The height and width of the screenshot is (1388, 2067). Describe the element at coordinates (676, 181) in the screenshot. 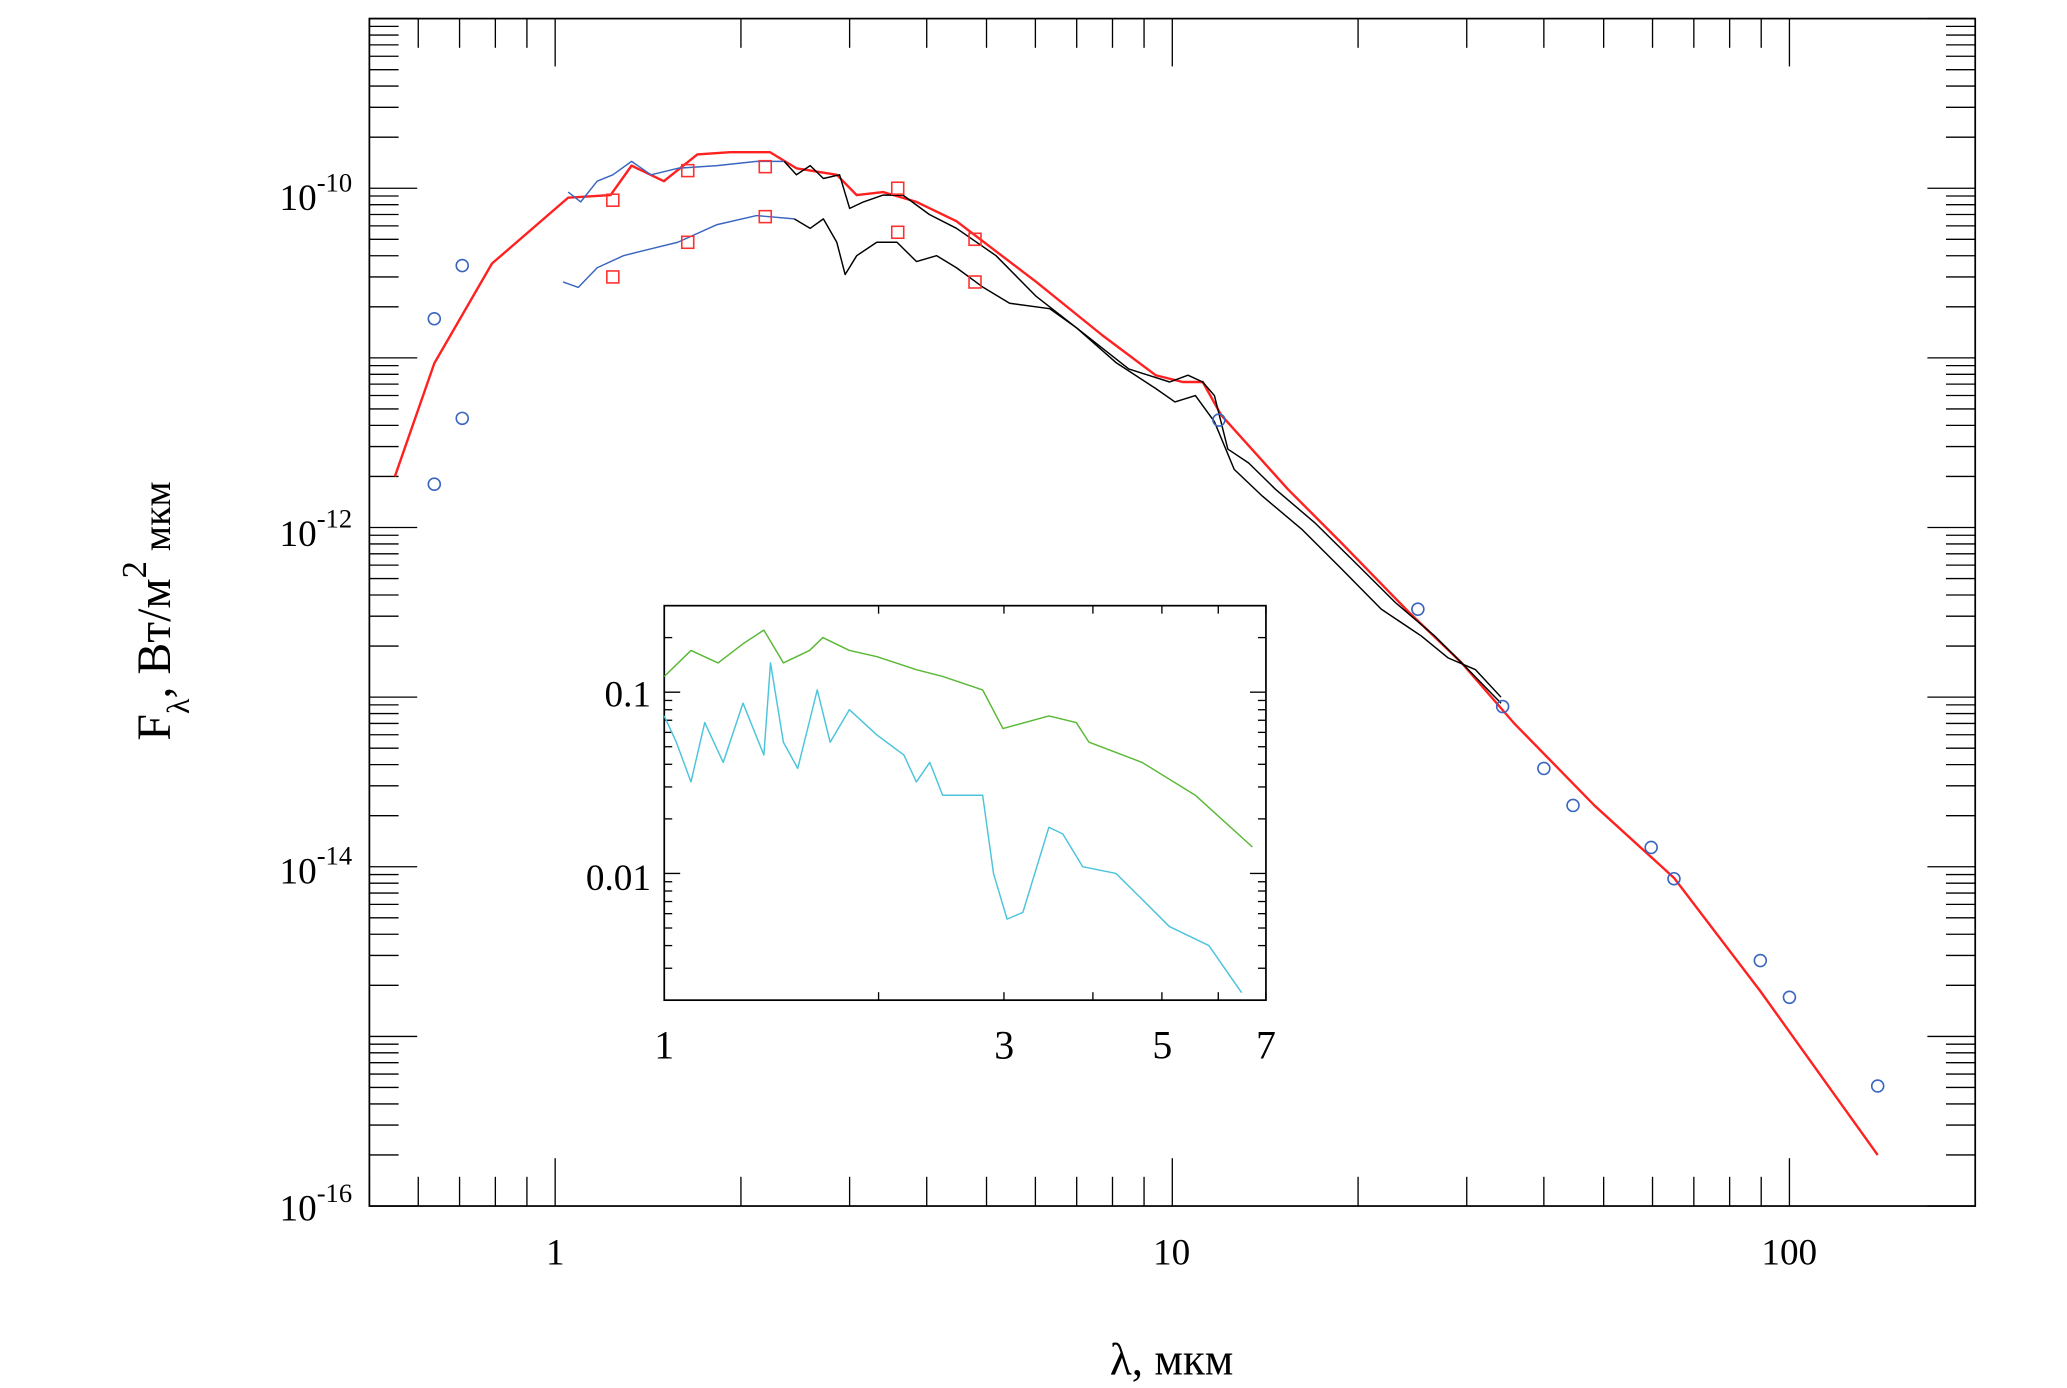

I see `blue-spectrum-upper-line` at that location.